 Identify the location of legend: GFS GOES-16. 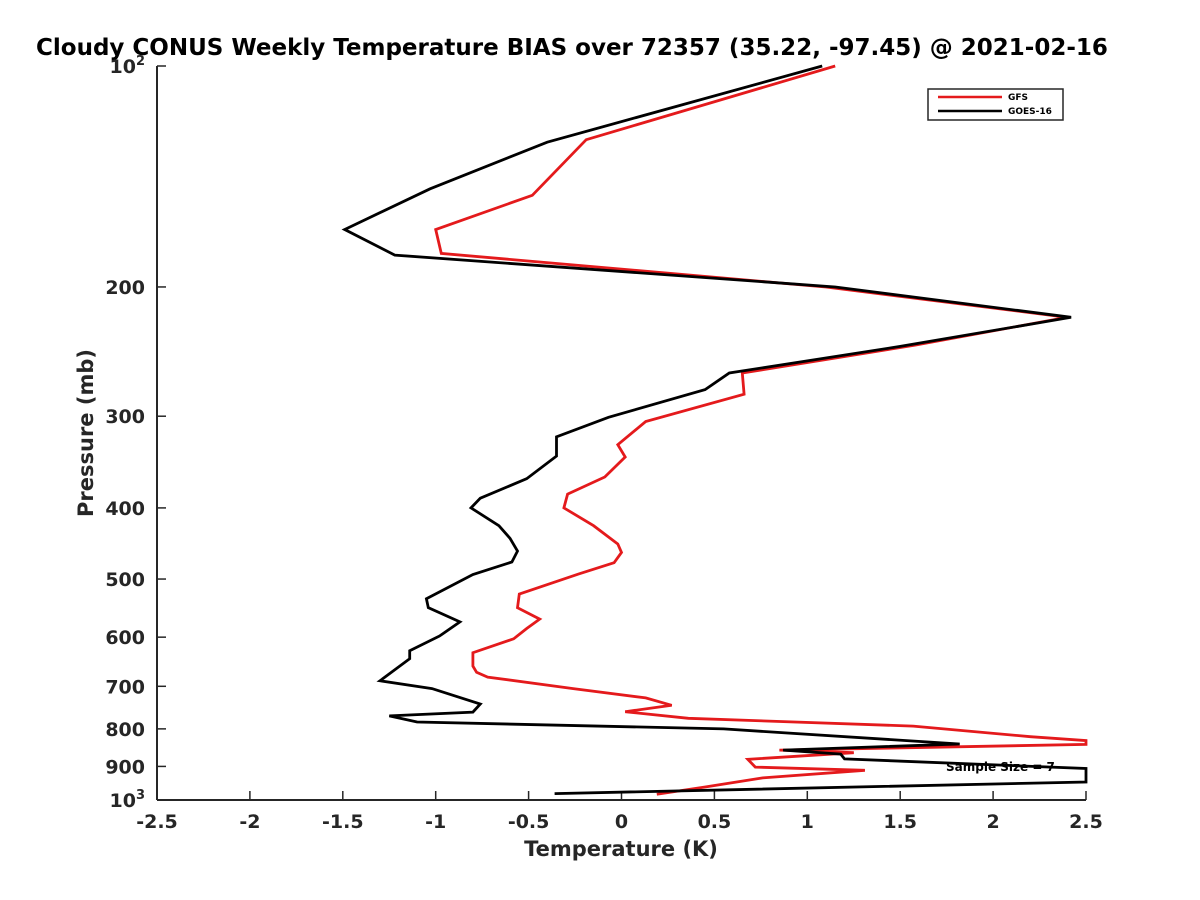
(995, 104).